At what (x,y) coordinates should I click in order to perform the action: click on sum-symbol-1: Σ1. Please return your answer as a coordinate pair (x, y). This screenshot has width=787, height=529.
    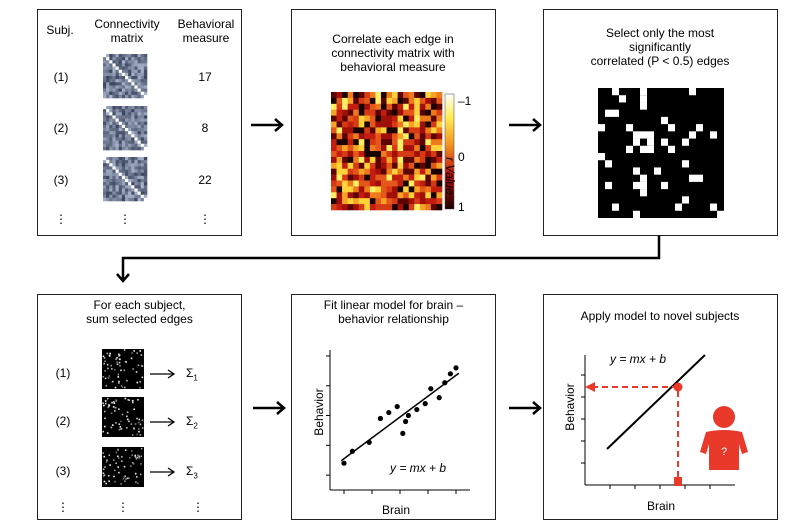
    Looking at the image, I should click on (192, 374).